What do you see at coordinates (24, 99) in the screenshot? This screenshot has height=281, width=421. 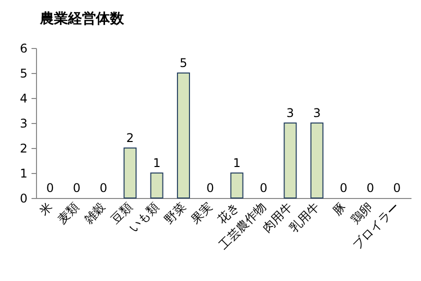 I see `y-tick-label: 4` at bounding box center [24, 99].